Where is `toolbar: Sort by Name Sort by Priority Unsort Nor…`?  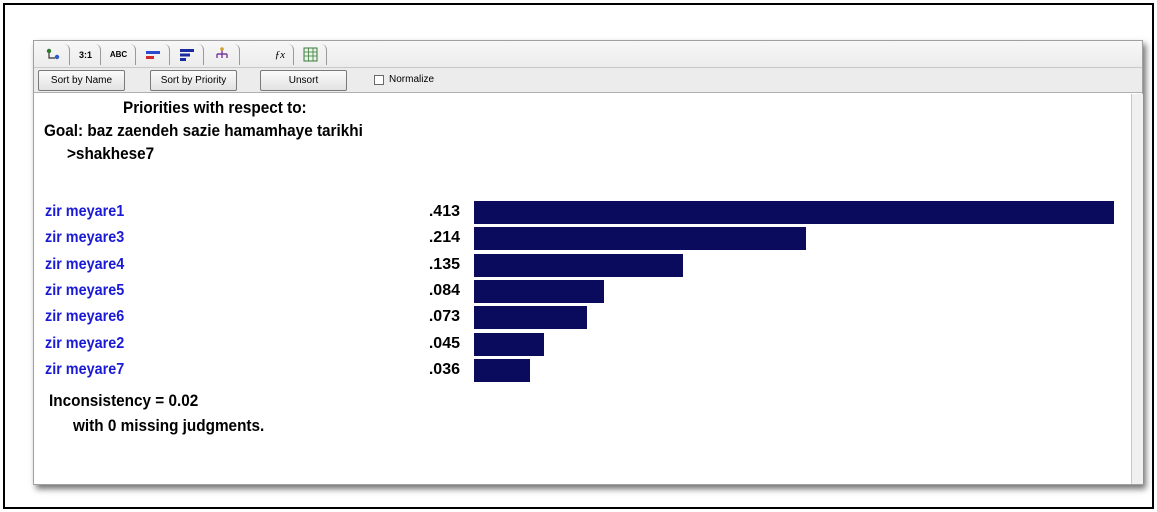 toolbar: Sort by Name Sort by Priority Unsort Nor… is located at coordinates (588, 80).